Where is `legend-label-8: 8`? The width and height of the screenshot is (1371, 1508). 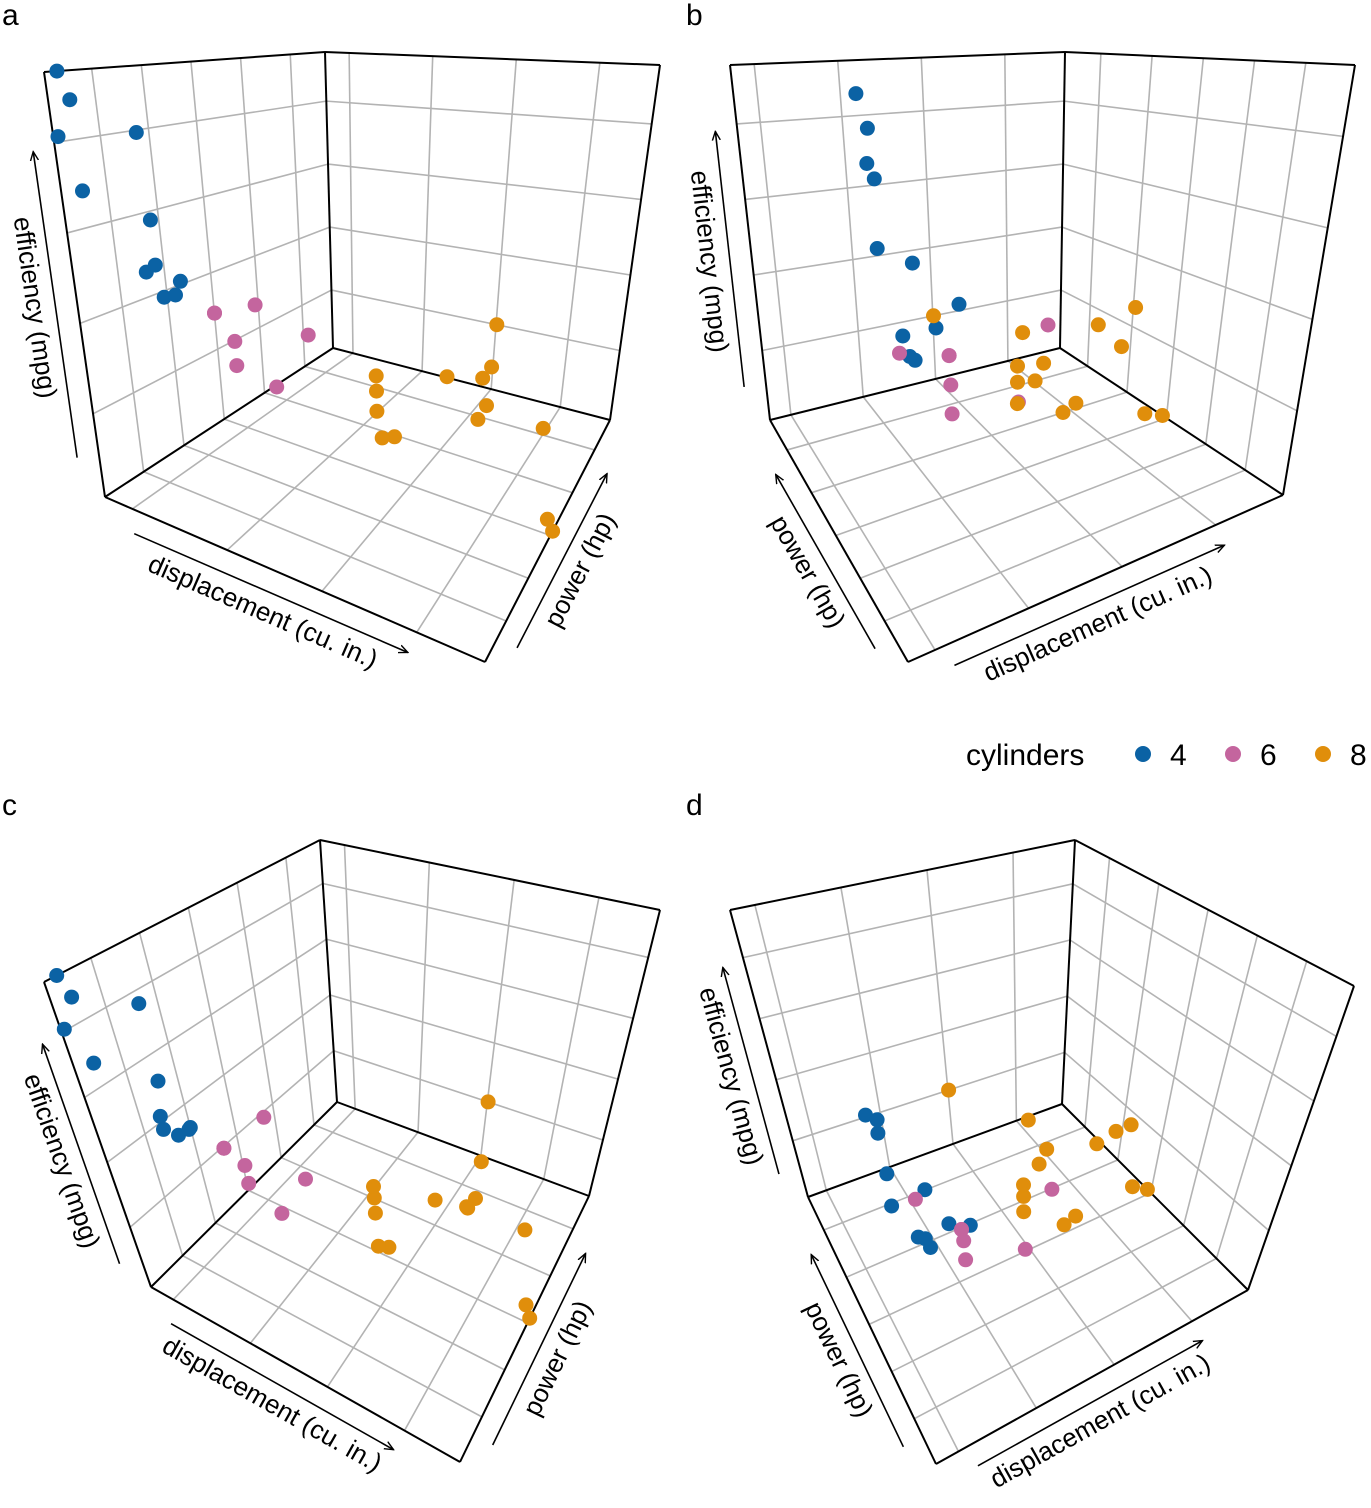
legend-label-8: 8 is located at coordinates (1358, 755).